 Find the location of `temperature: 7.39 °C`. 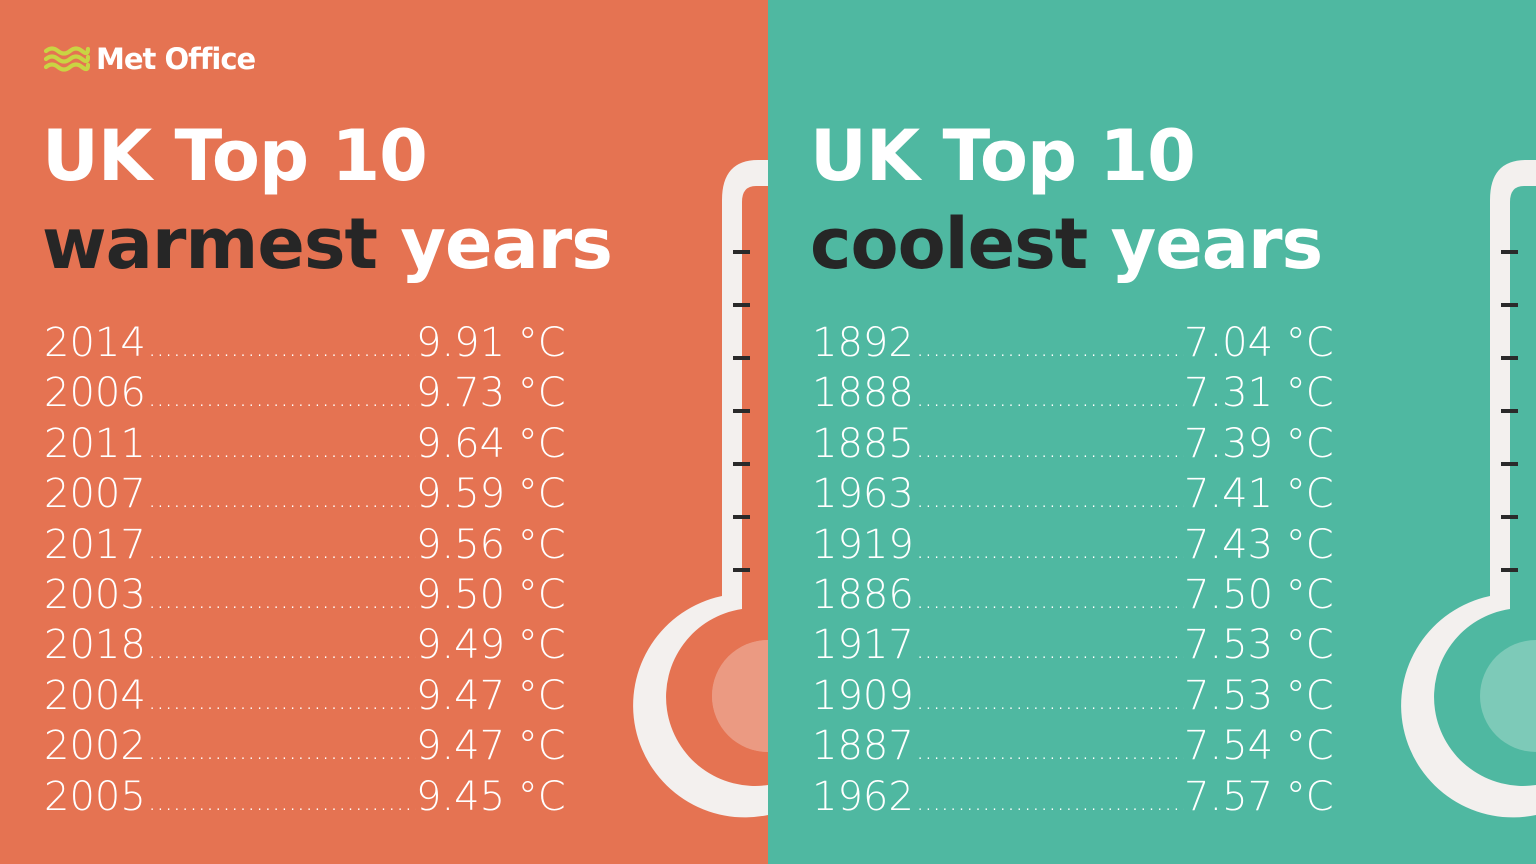

temperature: 7.39 °C is located at coordinates (1259, 443).